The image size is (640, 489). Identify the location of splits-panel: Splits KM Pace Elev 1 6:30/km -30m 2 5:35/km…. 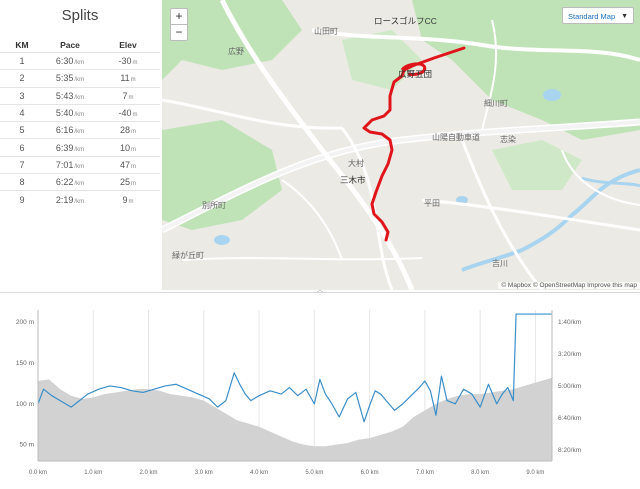
(80, 145).